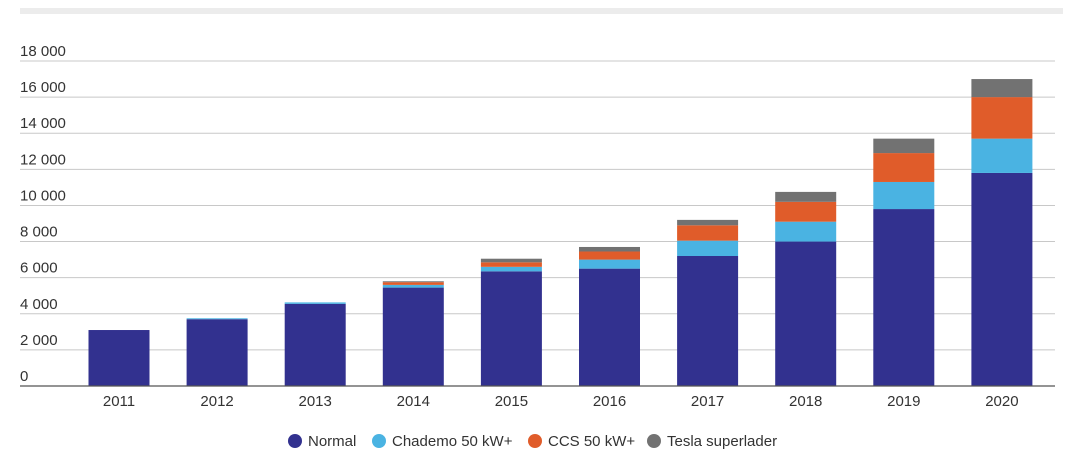 The width and height of the screenshot is (1080, 472). What do you see at coordinates (39, 232) in the screenshot?
I see `y-tick-label: 8 000` at bounding box center [39, 232].